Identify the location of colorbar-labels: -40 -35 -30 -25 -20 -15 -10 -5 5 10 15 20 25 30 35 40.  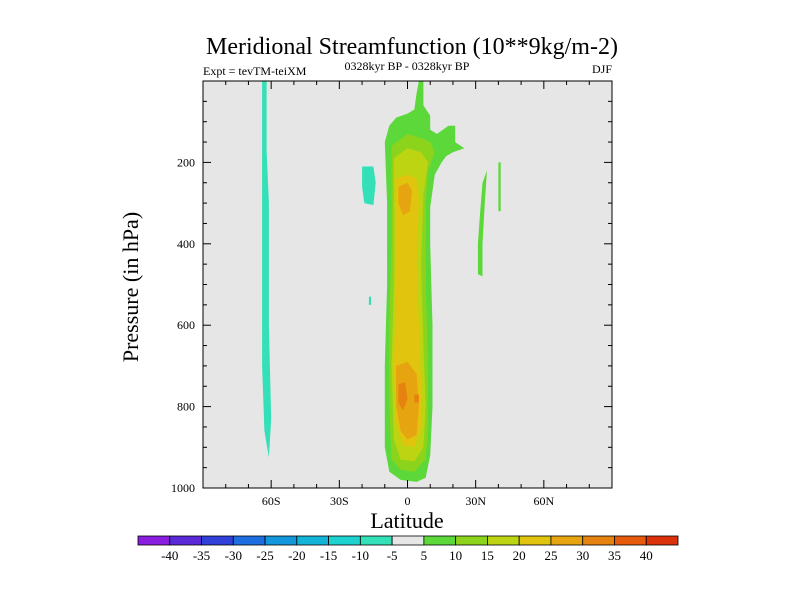
(407, 555).